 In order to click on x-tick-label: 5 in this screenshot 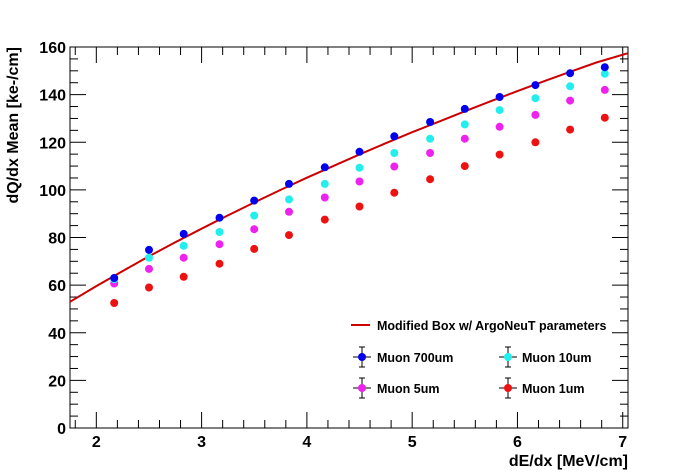, I will do `click(412, 442)`.